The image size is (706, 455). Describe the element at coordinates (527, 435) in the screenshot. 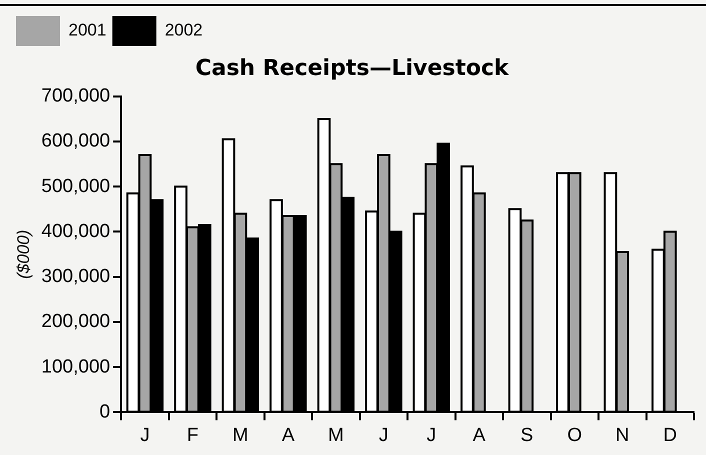

I see `x-tick-label: S` at that location.